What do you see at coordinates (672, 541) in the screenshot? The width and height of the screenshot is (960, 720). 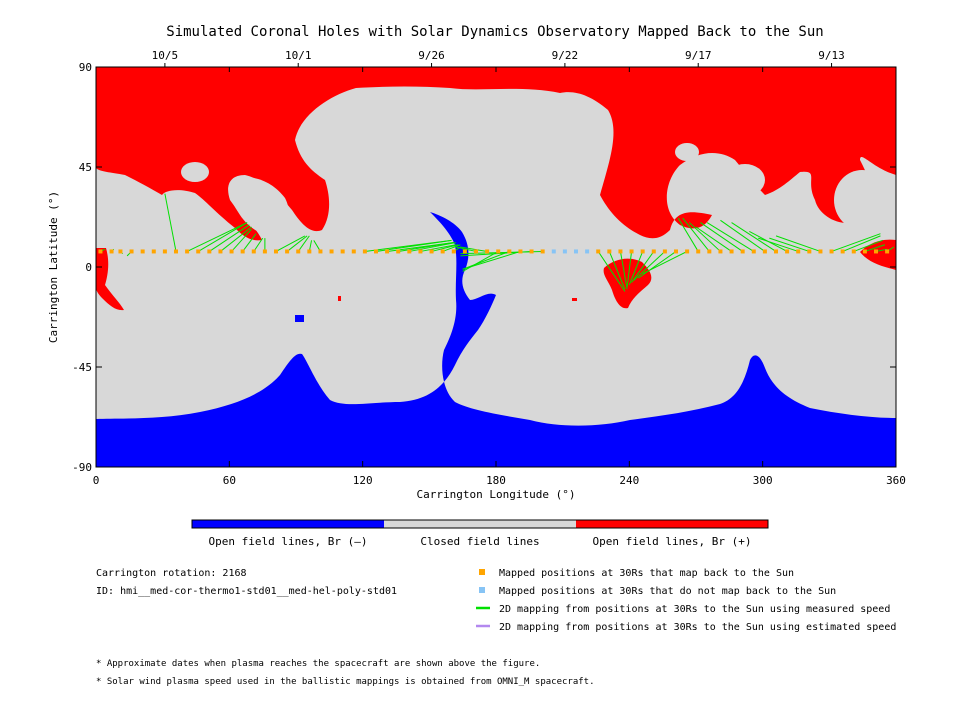 I see `colorbar-label-positive: Open field lines, Br (+)` at bounding box center [672, 541].